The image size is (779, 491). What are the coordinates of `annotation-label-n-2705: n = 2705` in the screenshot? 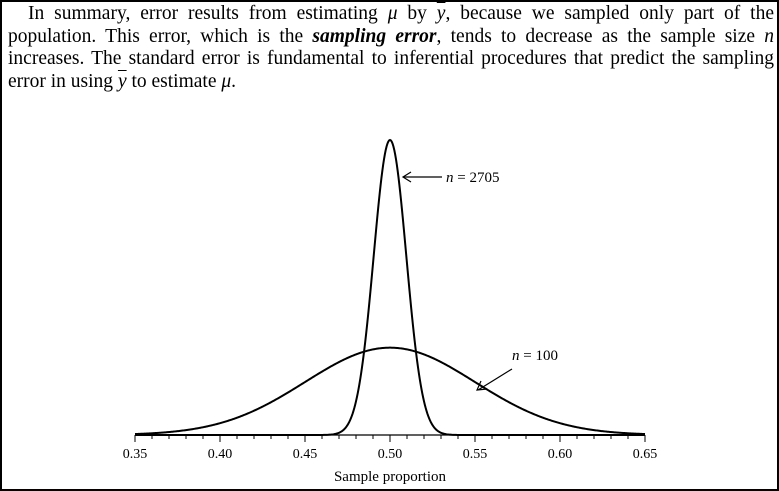 It's located at (472, 178).